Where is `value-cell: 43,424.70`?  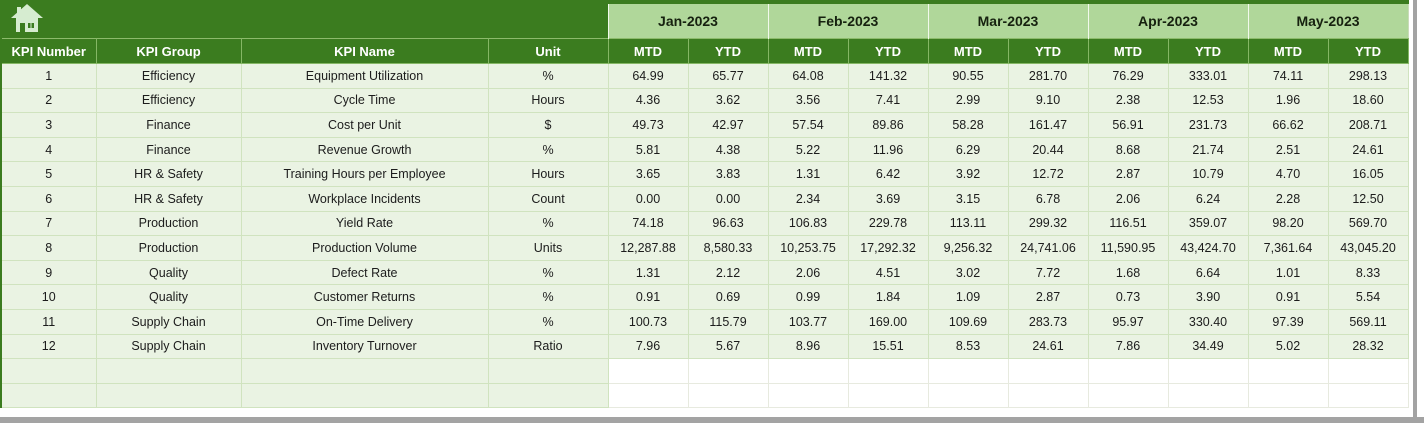 value-cell: 43,424.70 is located at coordinates (1208, 248).